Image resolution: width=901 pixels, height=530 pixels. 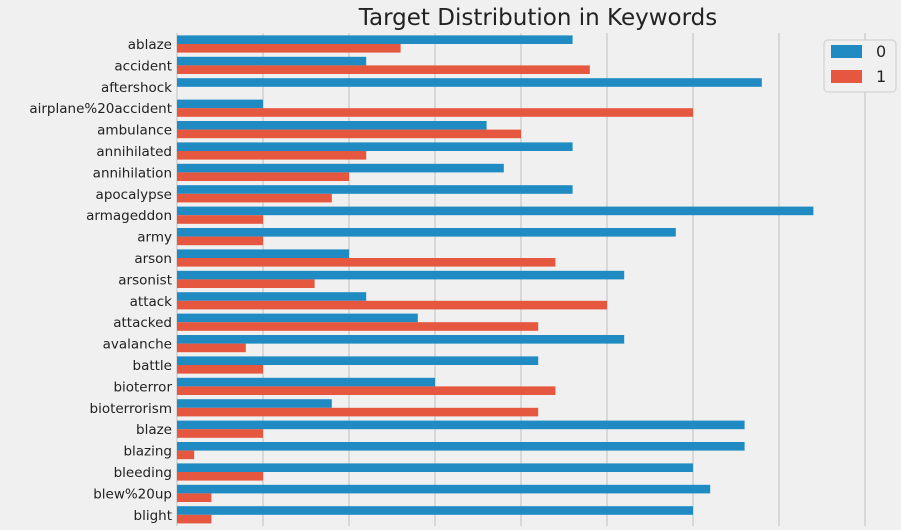 I want to click on category-label: bleeding, so click(x=143, y=473).